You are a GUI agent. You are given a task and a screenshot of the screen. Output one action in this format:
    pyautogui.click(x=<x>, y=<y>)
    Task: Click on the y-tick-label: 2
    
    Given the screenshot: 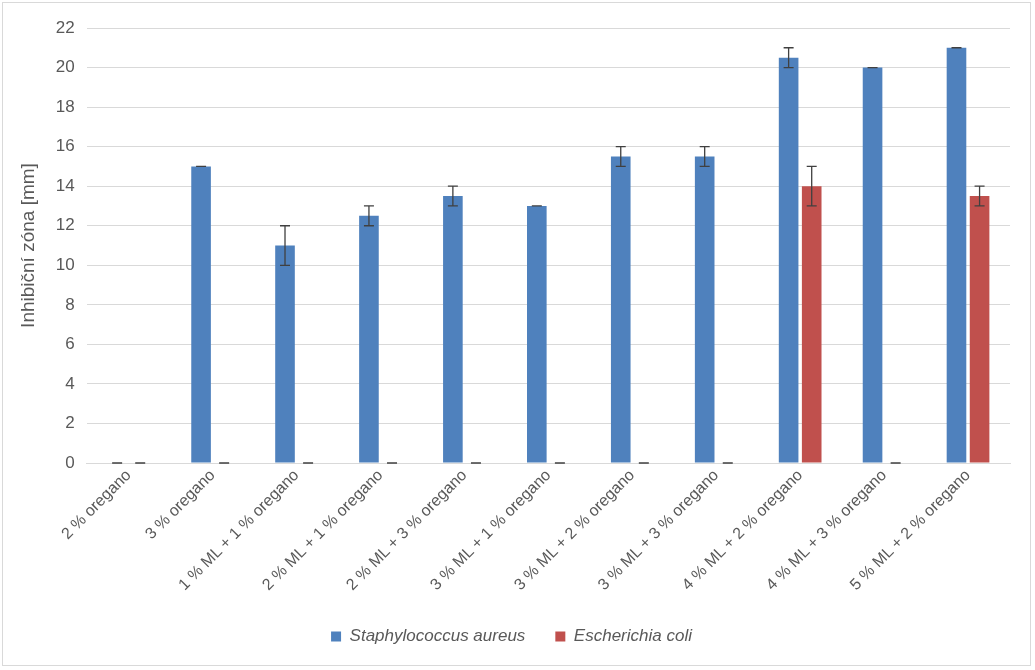 What is the action you would take?
    pyautogui.click(x=70, y=423)
    